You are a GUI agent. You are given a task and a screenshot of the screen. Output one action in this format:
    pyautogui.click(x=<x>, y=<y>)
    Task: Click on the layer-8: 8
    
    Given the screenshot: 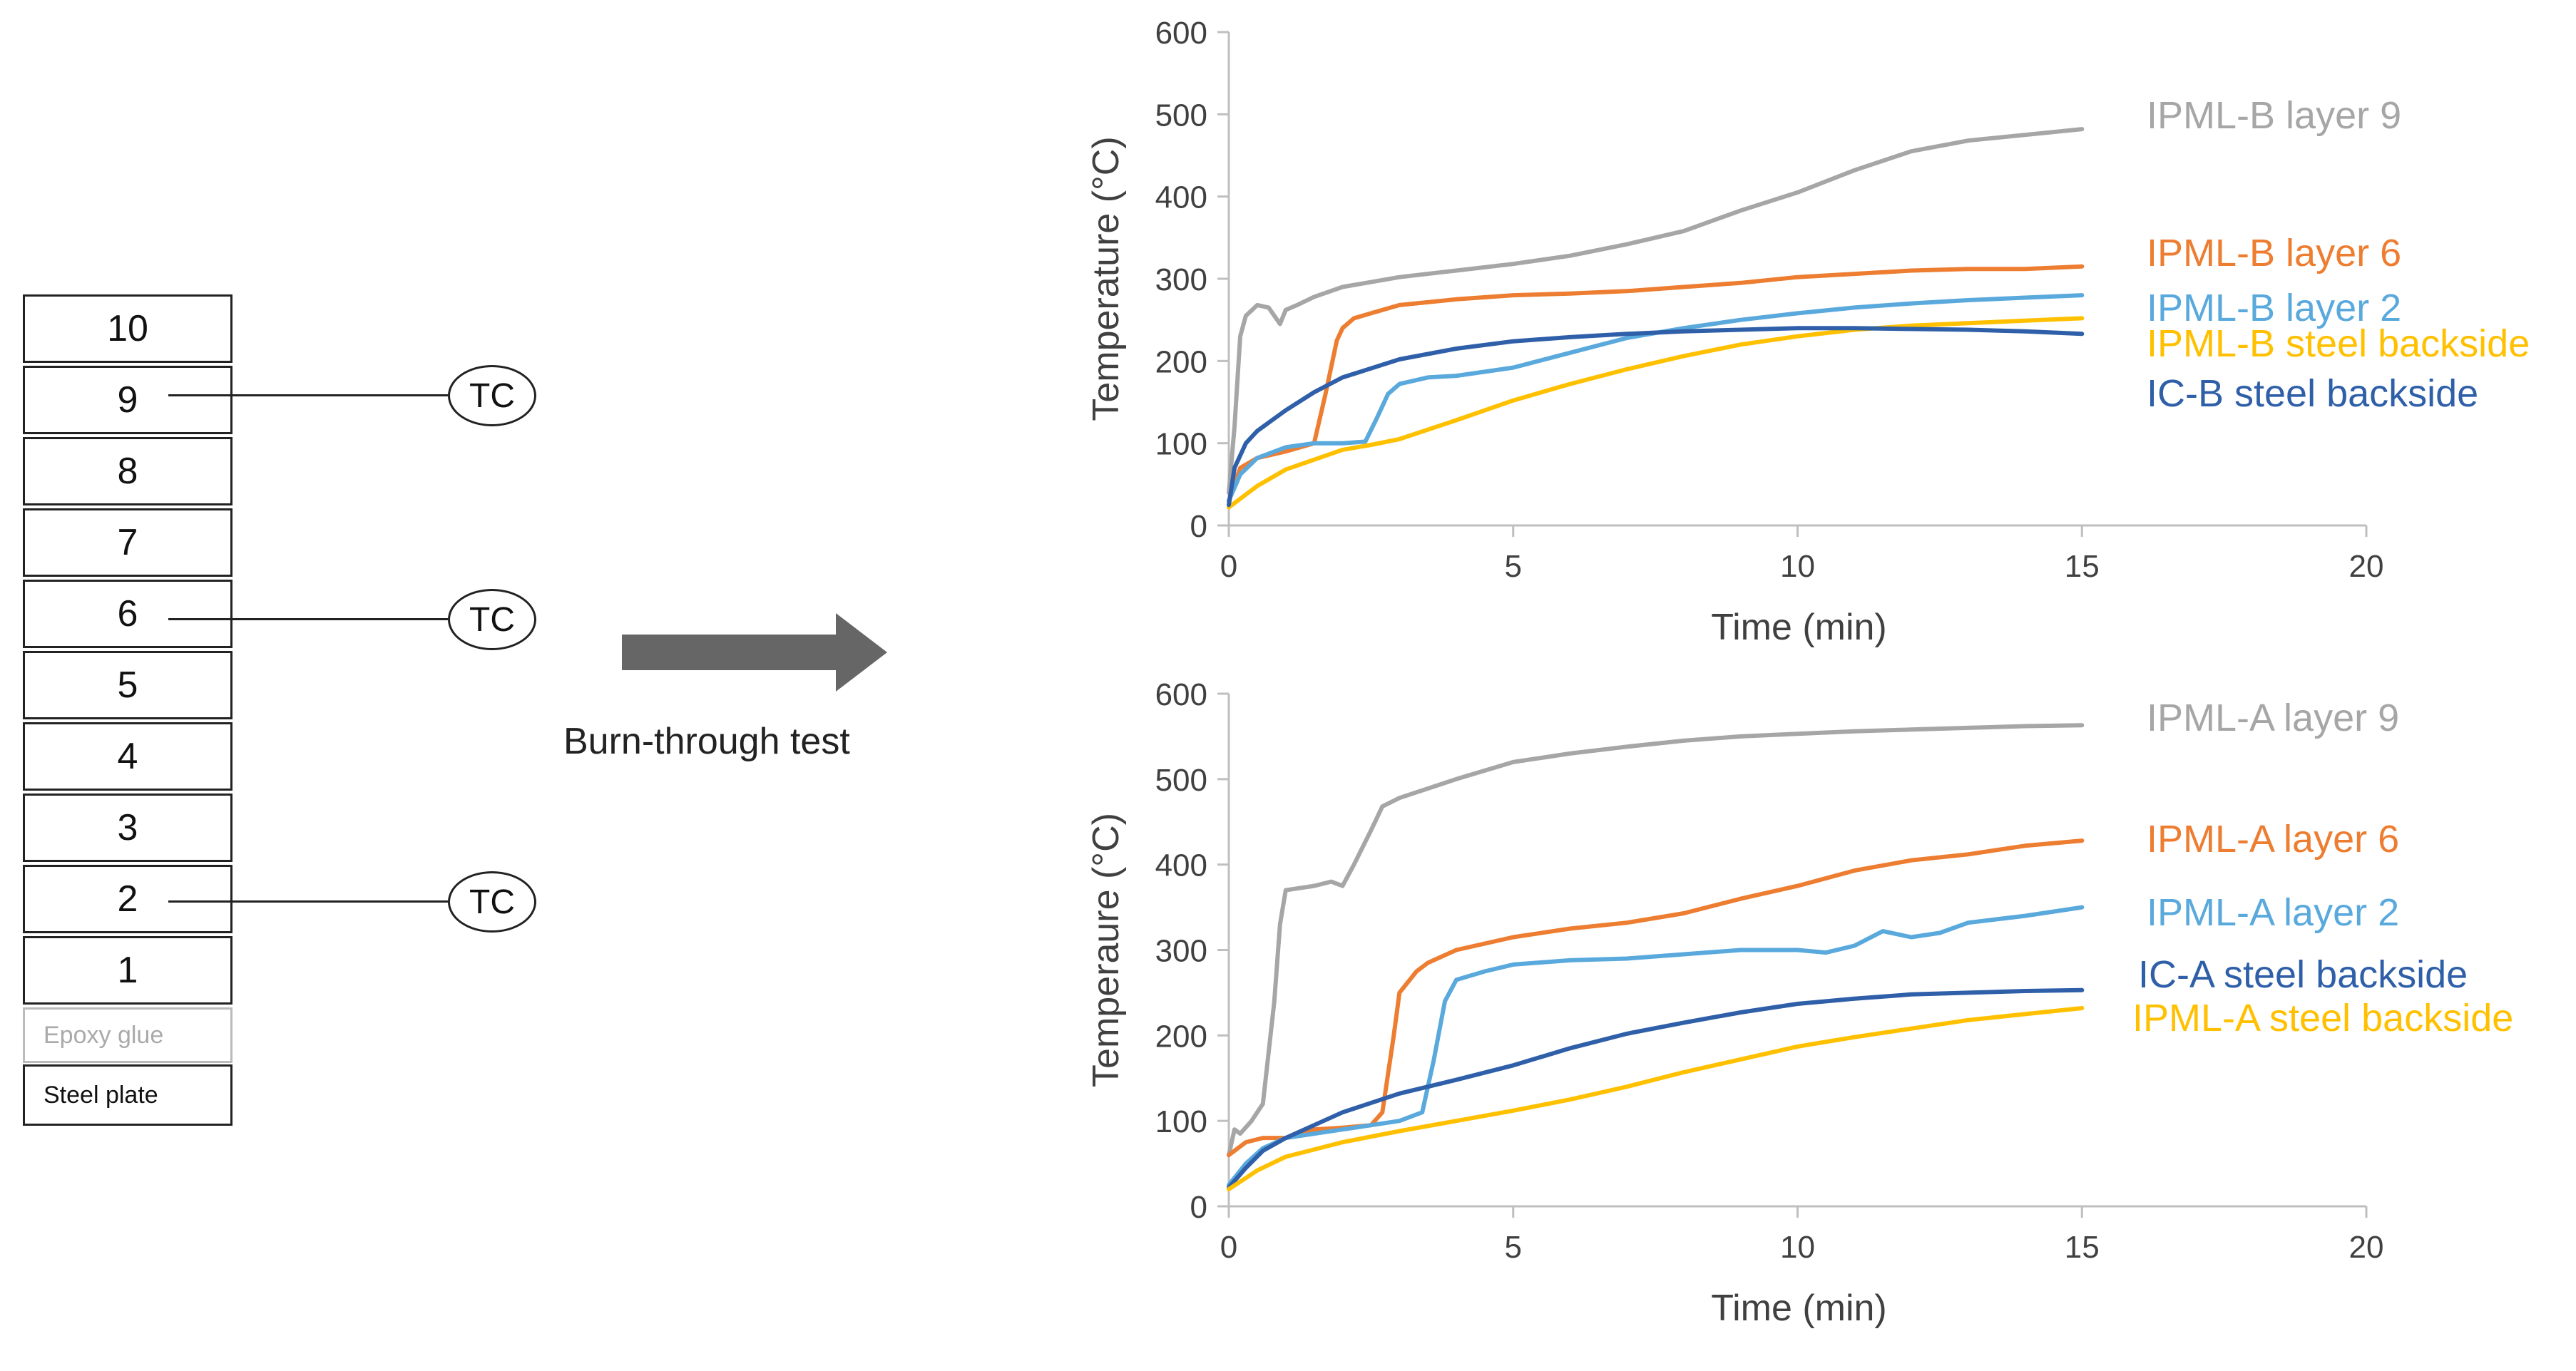 What is the action you would take?
    pyautogui.click(x=127, y=471)
    